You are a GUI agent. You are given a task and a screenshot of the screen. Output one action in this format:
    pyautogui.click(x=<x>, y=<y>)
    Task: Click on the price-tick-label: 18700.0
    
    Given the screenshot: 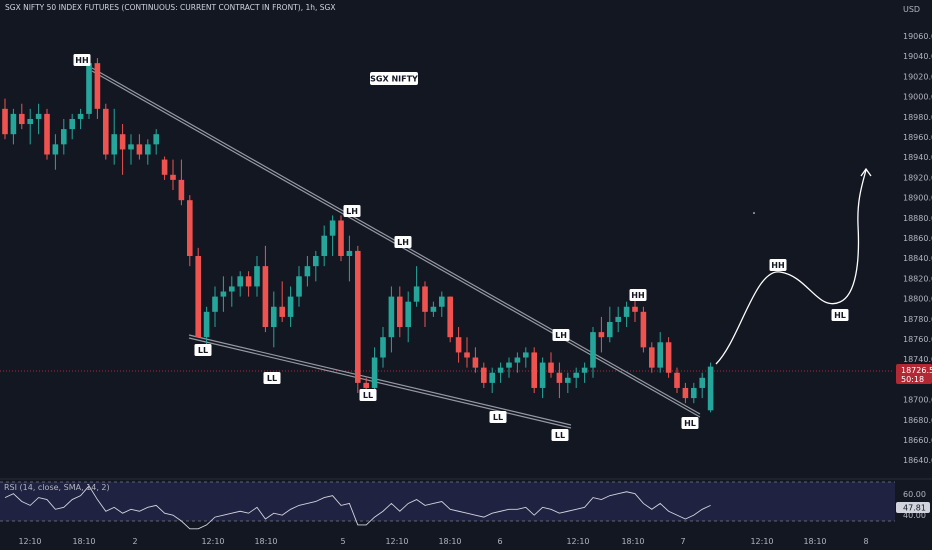 What is the action you would take?
    pyautogui.click(x=917, y=400)
    